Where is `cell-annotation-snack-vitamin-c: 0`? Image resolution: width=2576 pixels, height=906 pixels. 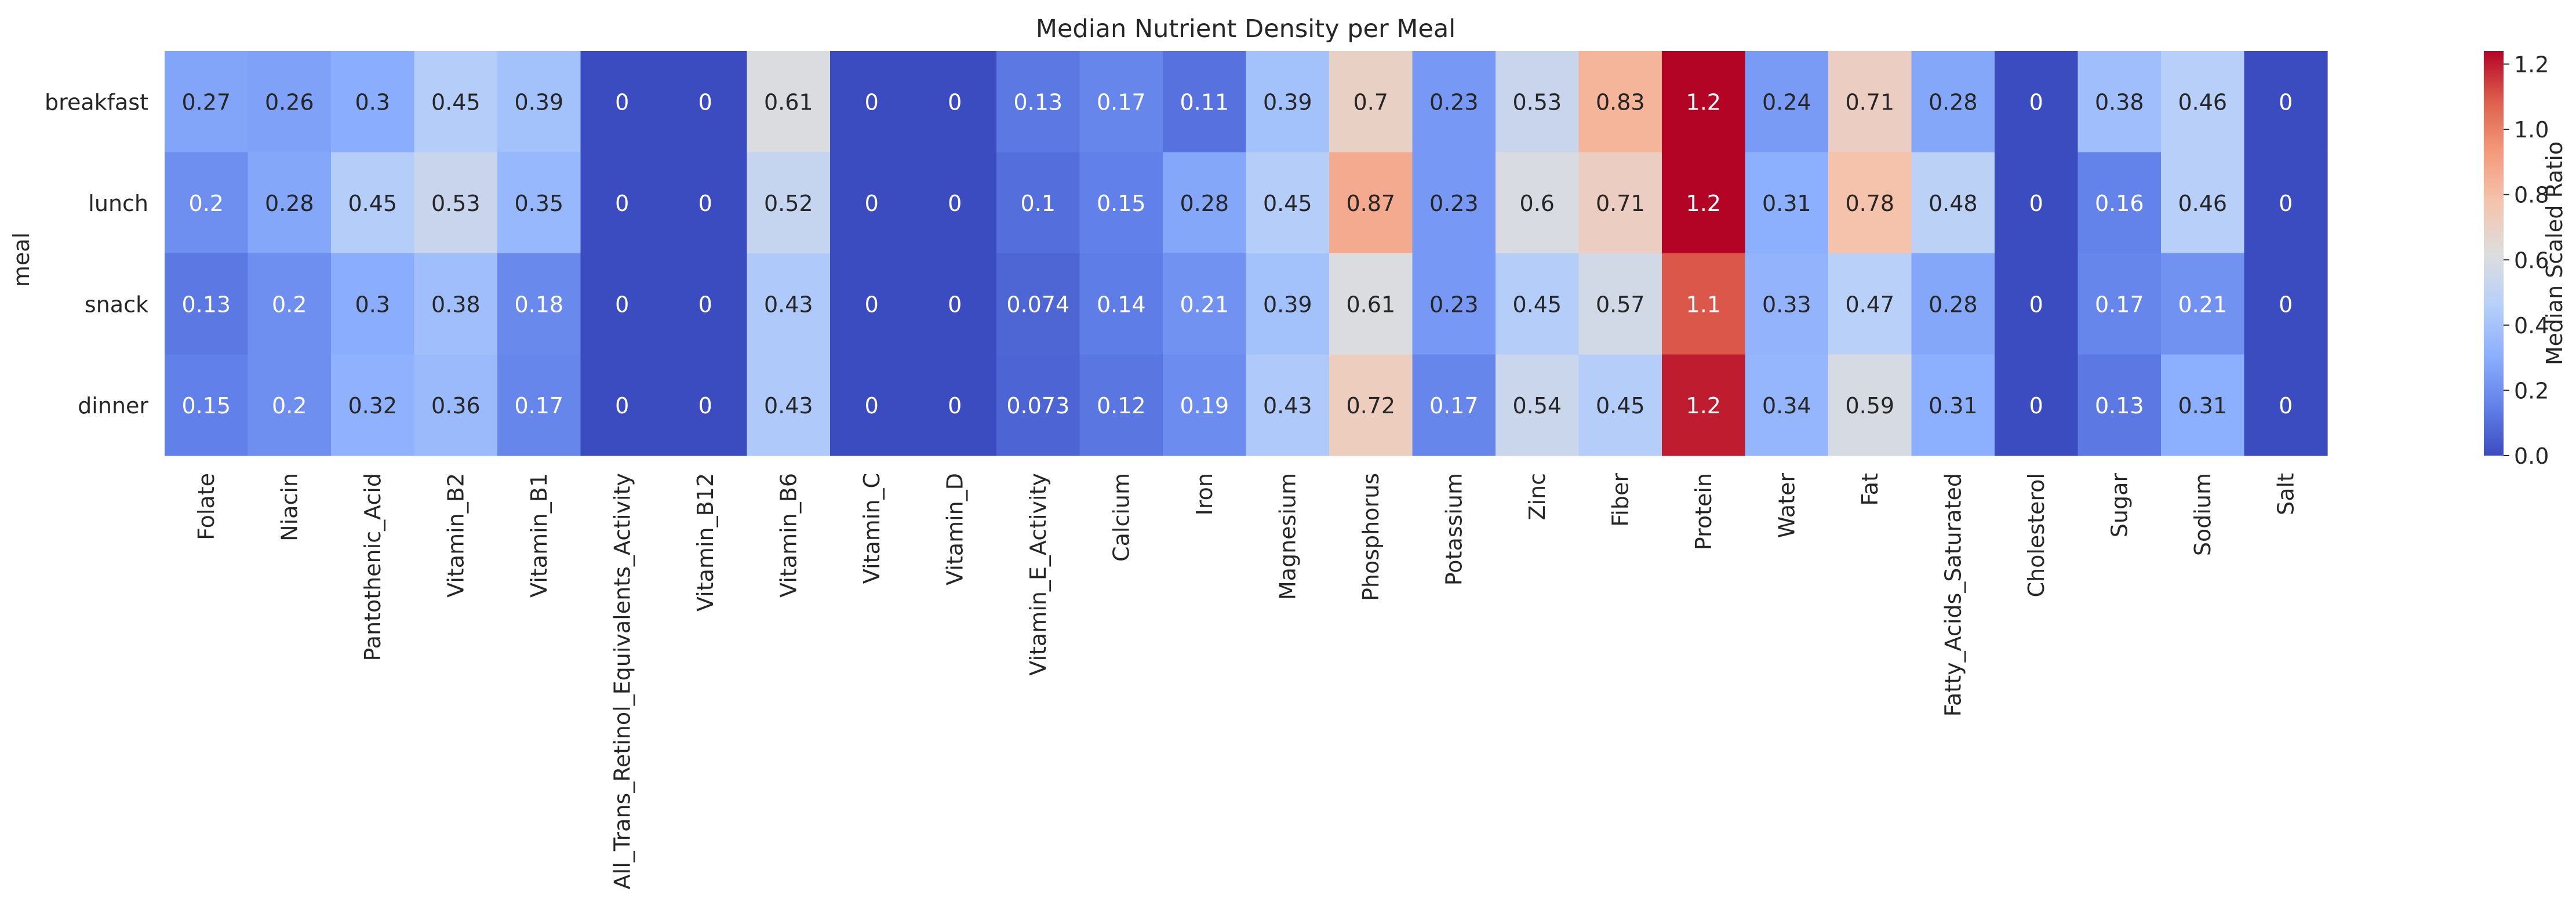
cell-annotation-snack-vitamin-c: 0 is located at coordinates (872, 304).